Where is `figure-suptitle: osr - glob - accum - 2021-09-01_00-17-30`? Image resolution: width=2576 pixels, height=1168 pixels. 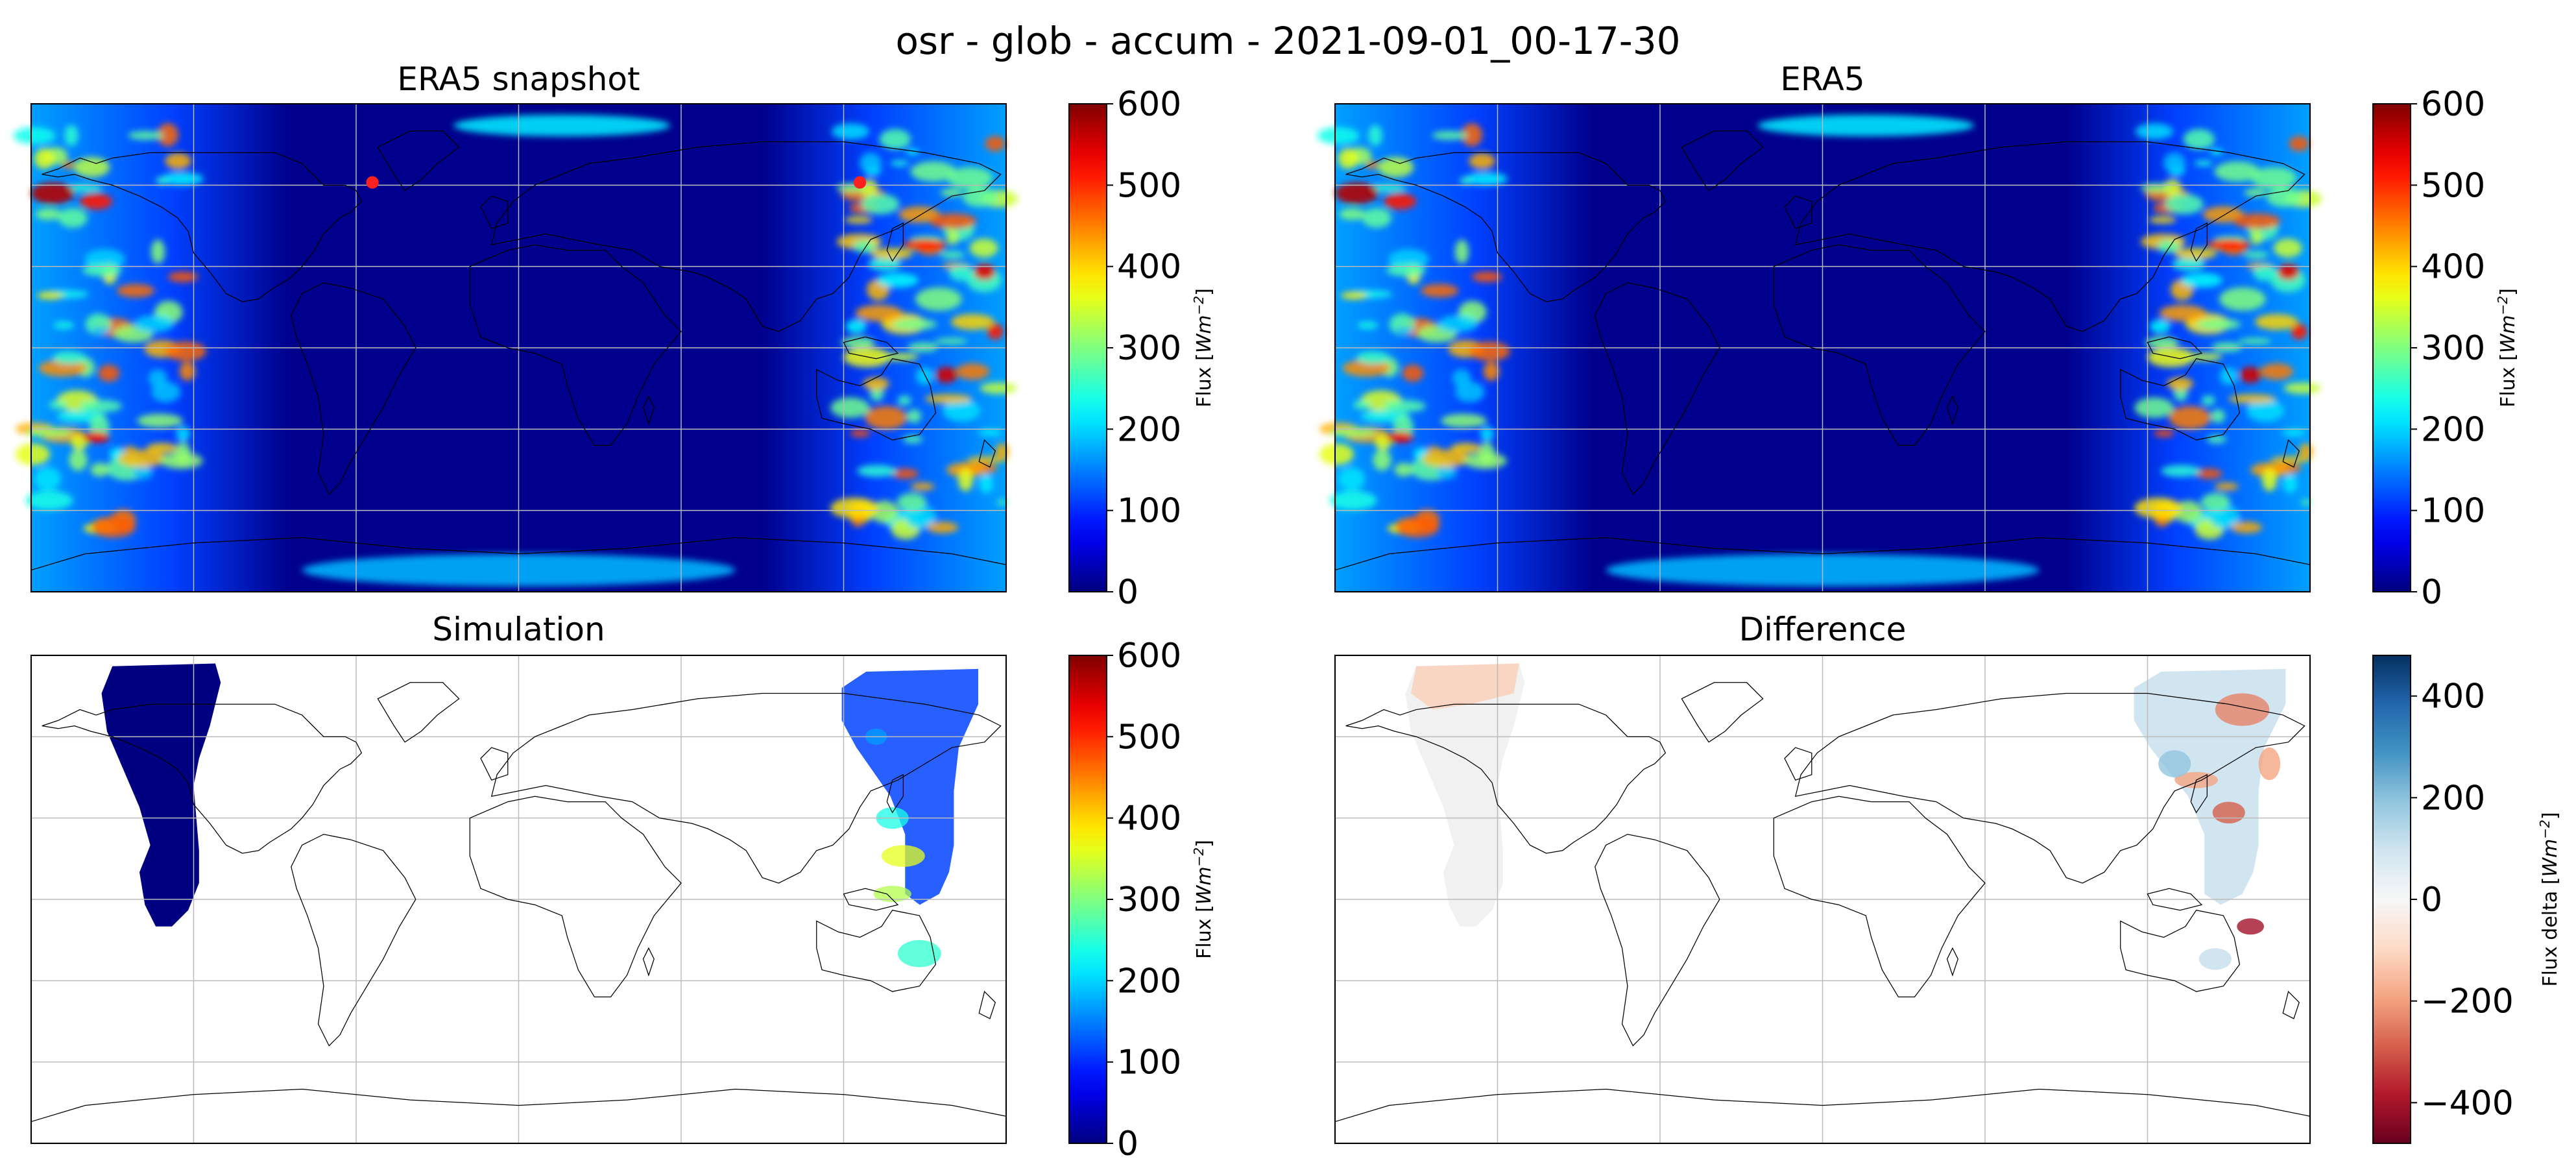
figure-suptitle: osr - glob - accum - 2021-09-01_00-17-30 is located at coordinates (1288, 41).